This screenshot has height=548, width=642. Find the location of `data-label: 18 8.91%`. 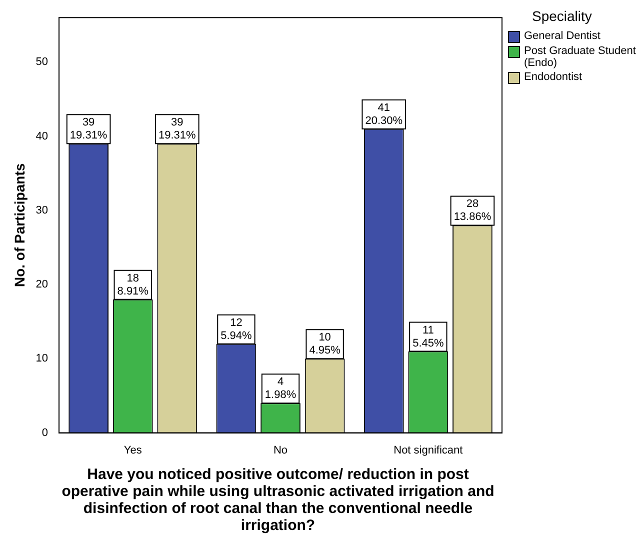

data-label: 18 8.91% is located at coordinates (133, 285).